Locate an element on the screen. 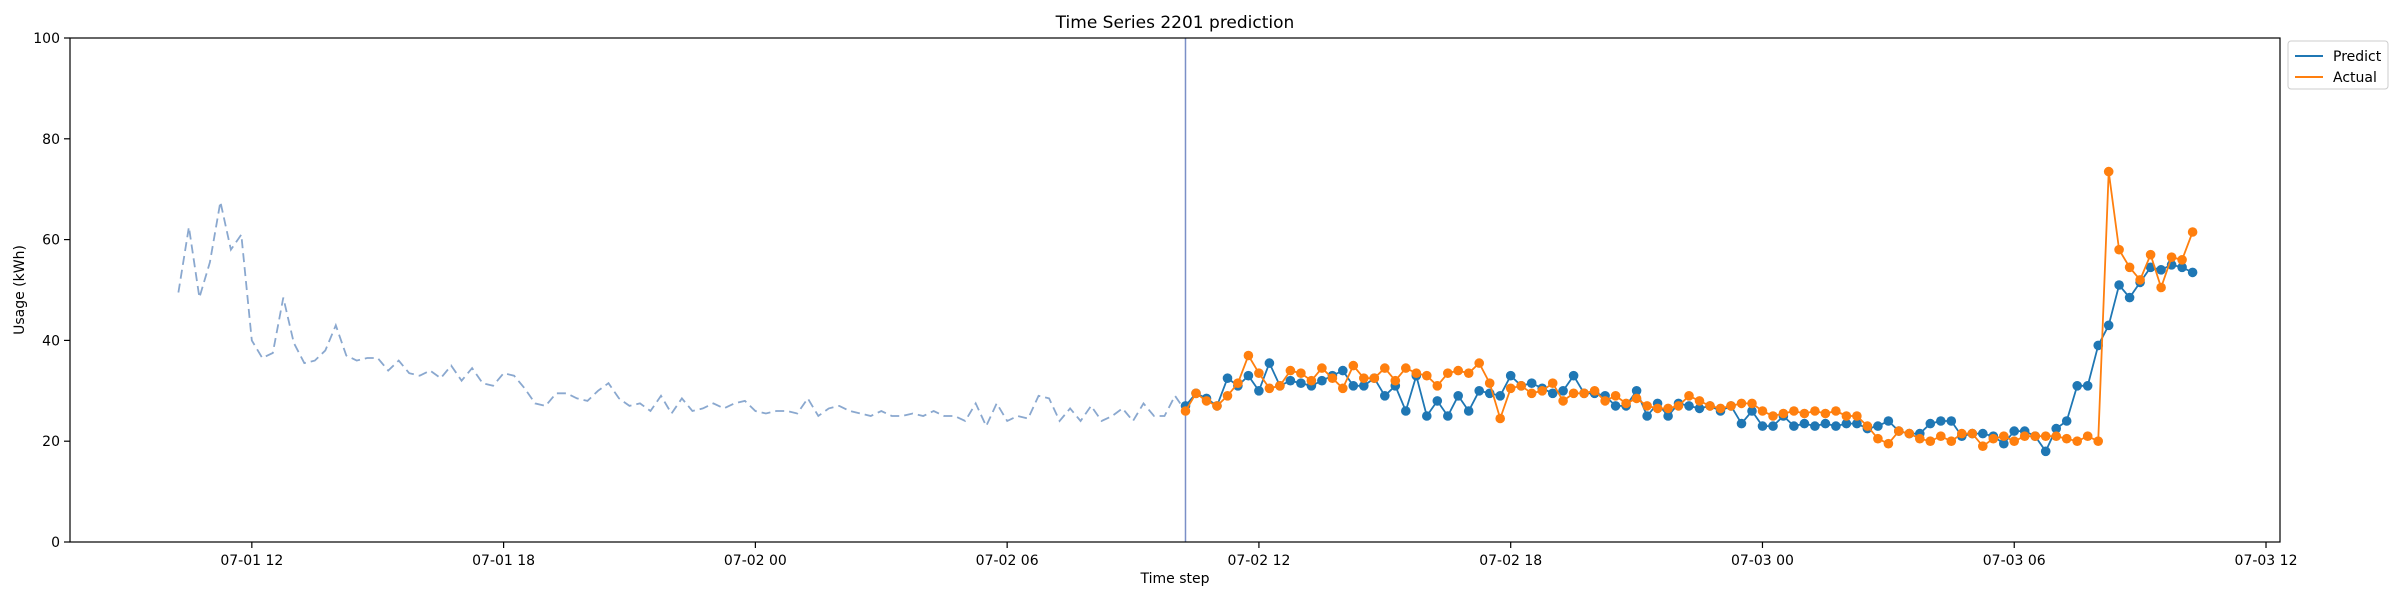 This screenshot has height=600, width=2400. y-tick-label: 100 is located at coordinates (46, 39).